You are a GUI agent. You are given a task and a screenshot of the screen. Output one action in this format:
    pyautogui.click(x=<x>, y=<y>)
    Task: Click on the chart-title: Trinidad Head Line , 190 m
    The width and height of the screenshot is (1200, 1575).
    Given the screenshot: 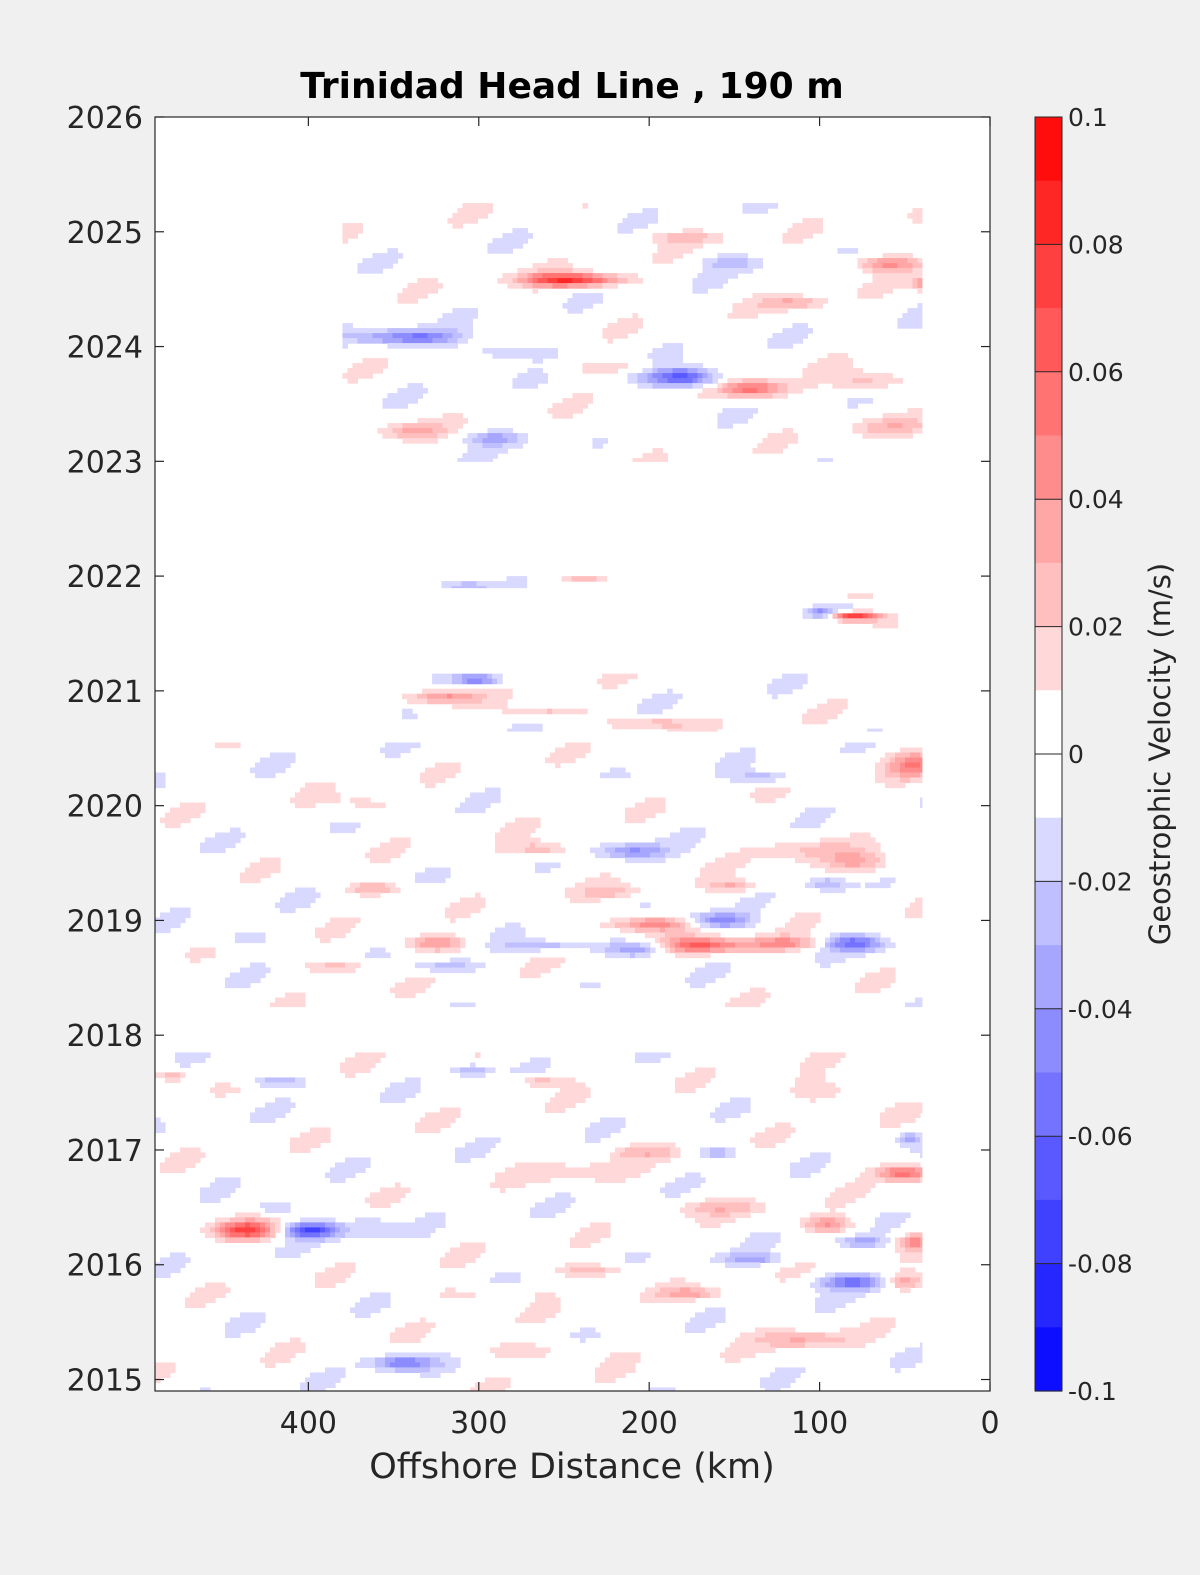 What is the action you would take?
    pyautogui.click(x=571, y=86)
    